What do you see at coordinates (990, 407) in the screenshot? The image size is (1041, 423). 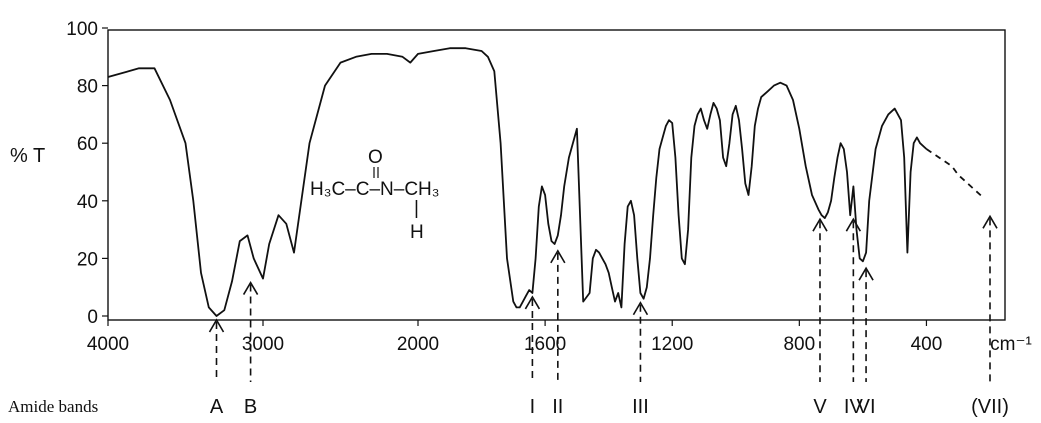 I see `band-label: (VII)` at bounding box center [990, 407].